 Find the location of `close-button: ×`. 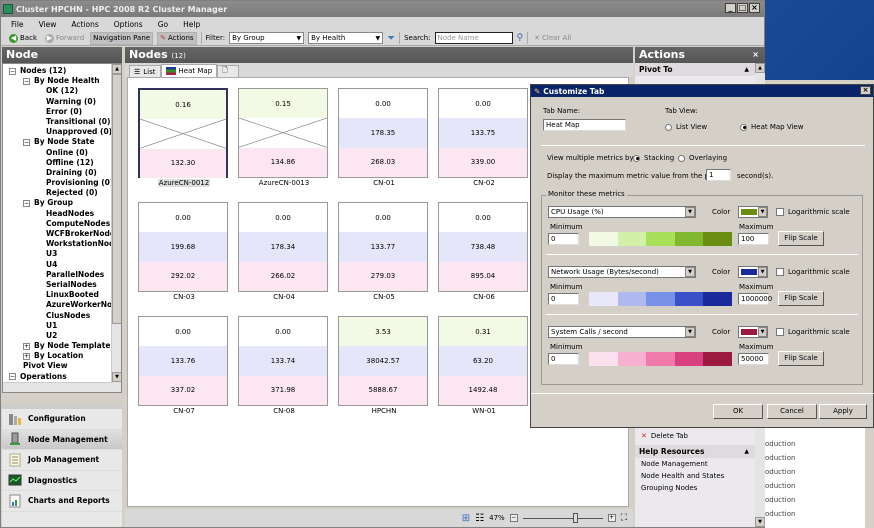

close-button: × is located at coordinates (754, 8).